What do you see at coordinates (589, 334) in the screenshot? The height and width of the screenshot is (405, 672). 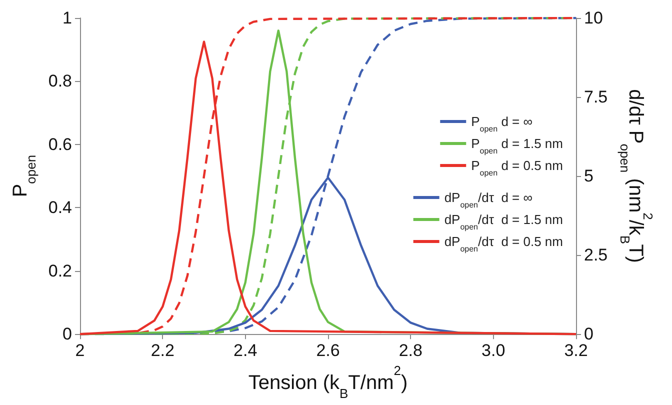 I see `y2-tick-label: 0` at bounding box center [589, 334].